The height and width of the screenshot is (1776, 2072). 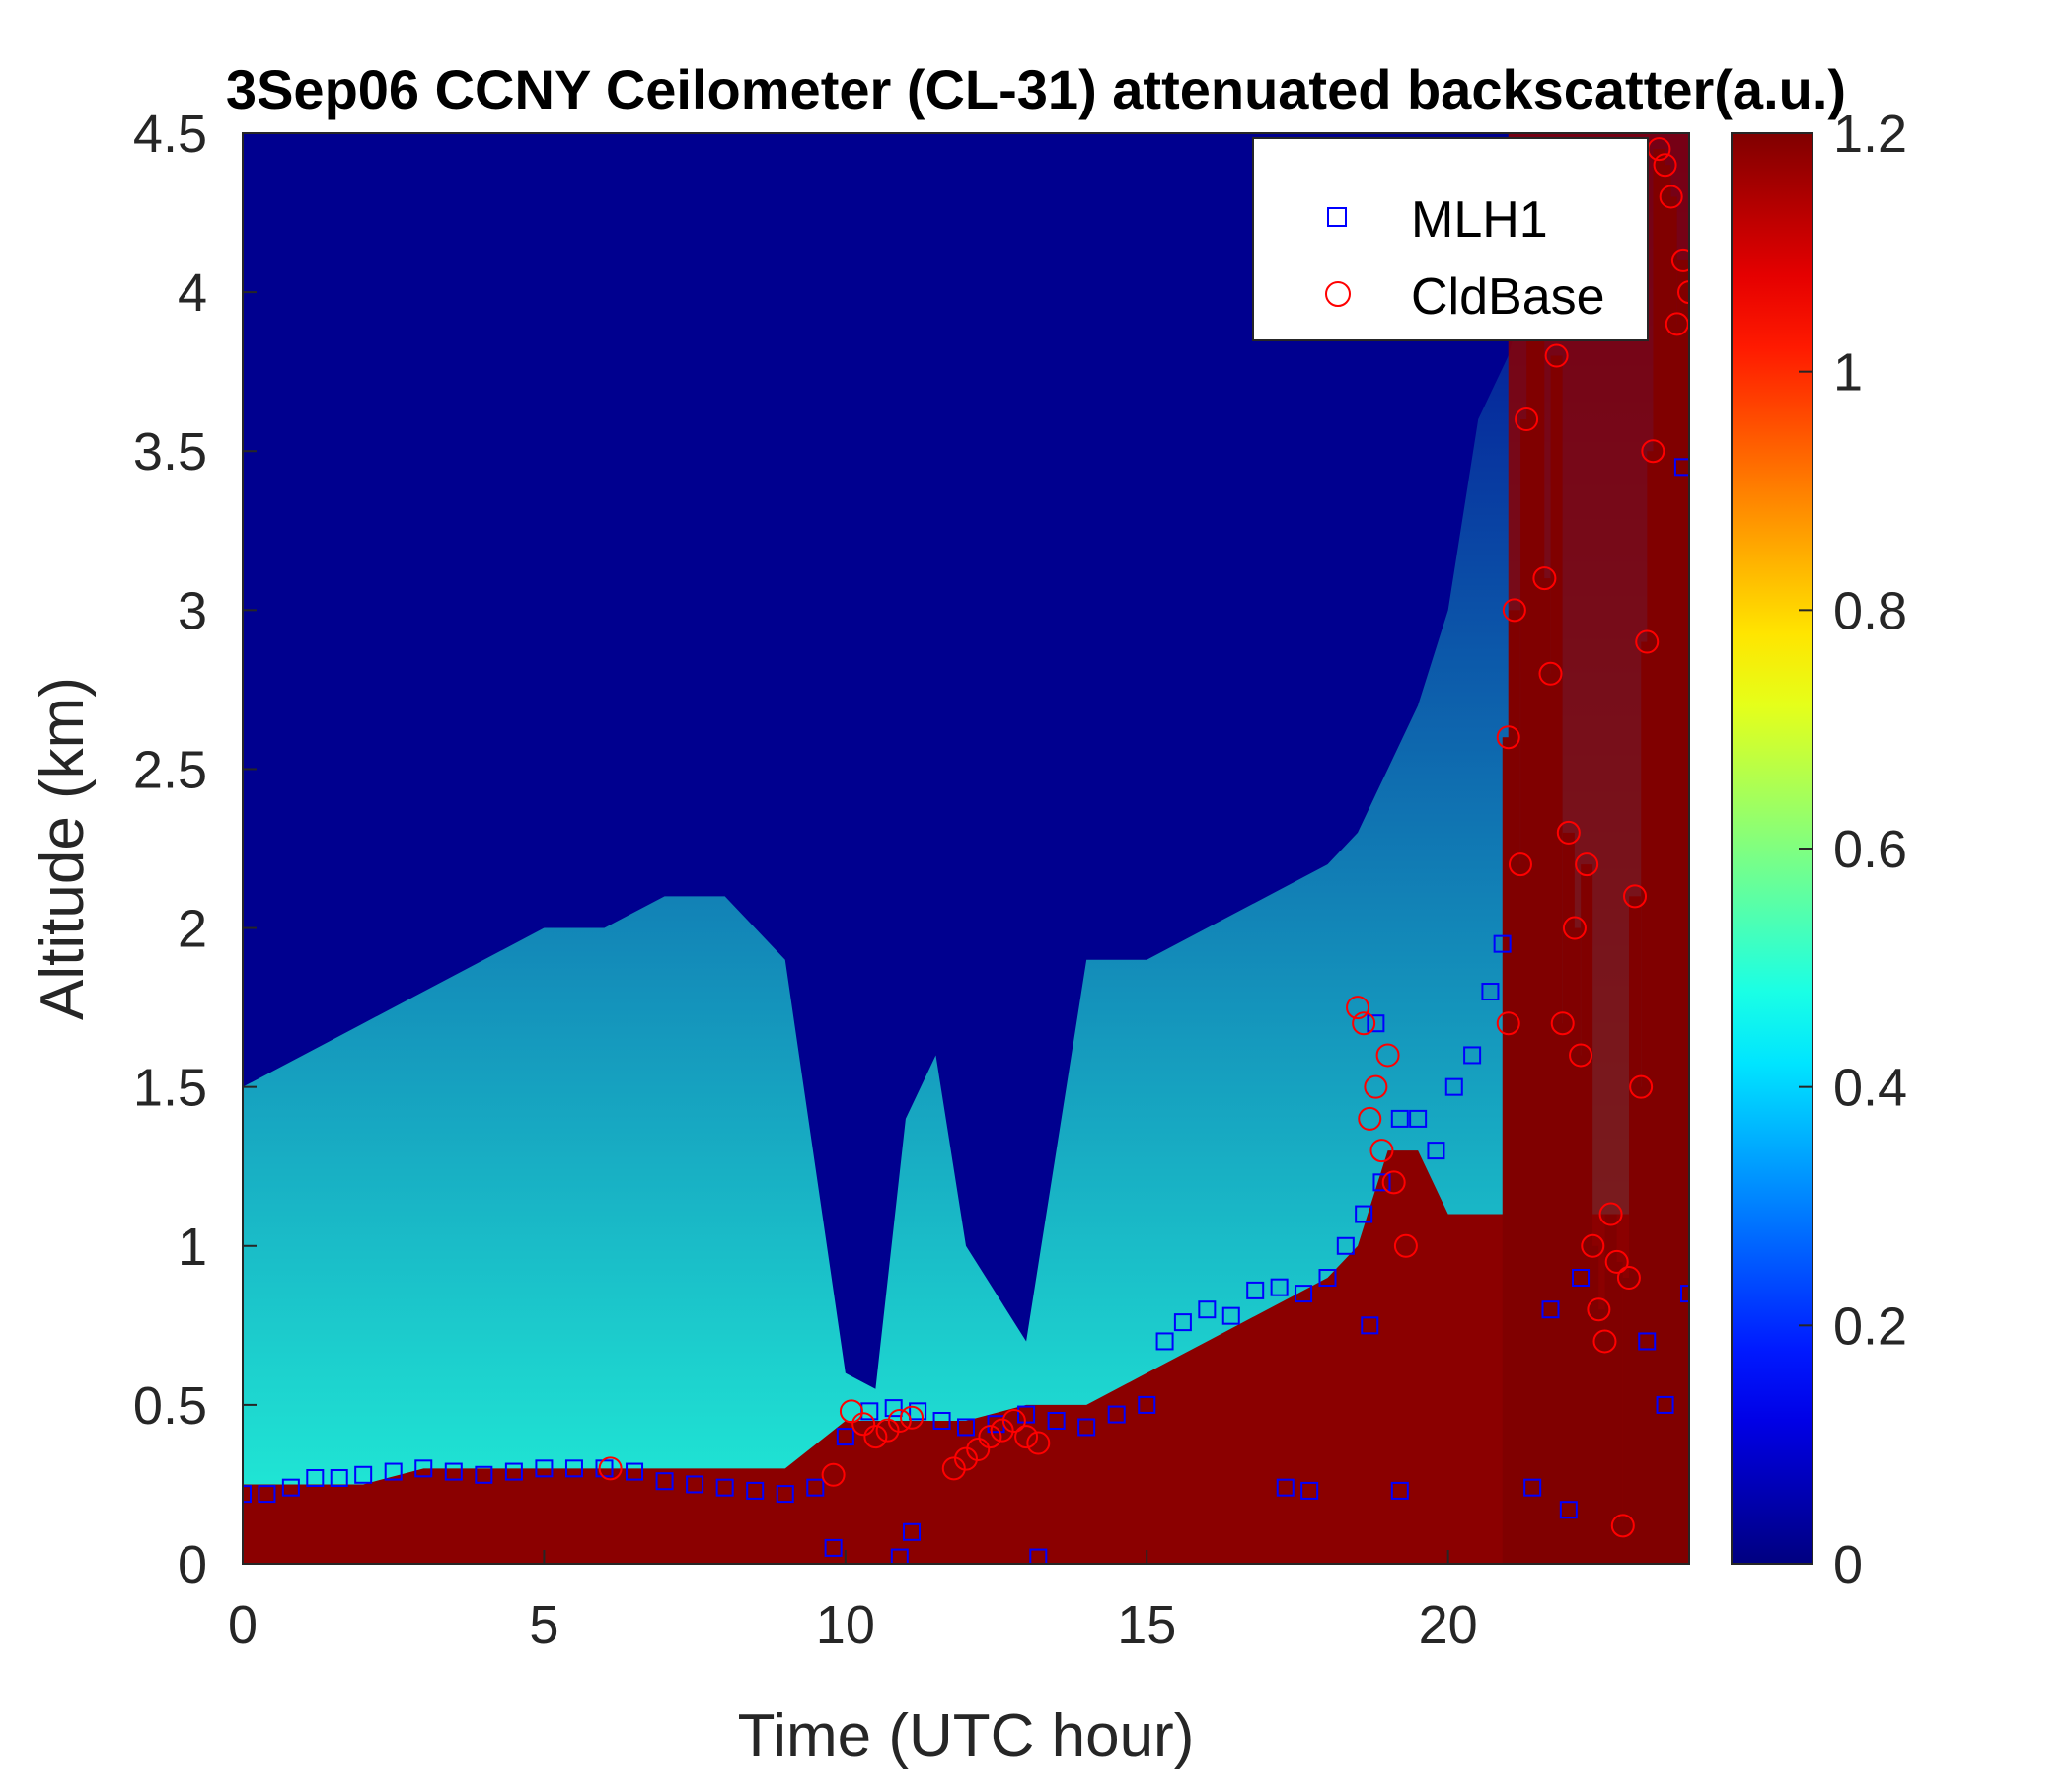 What do you see at coordinates (192, 1565) in the screenshot?
I see `y-tick-label: 0` at bounding box center [192, 1565].